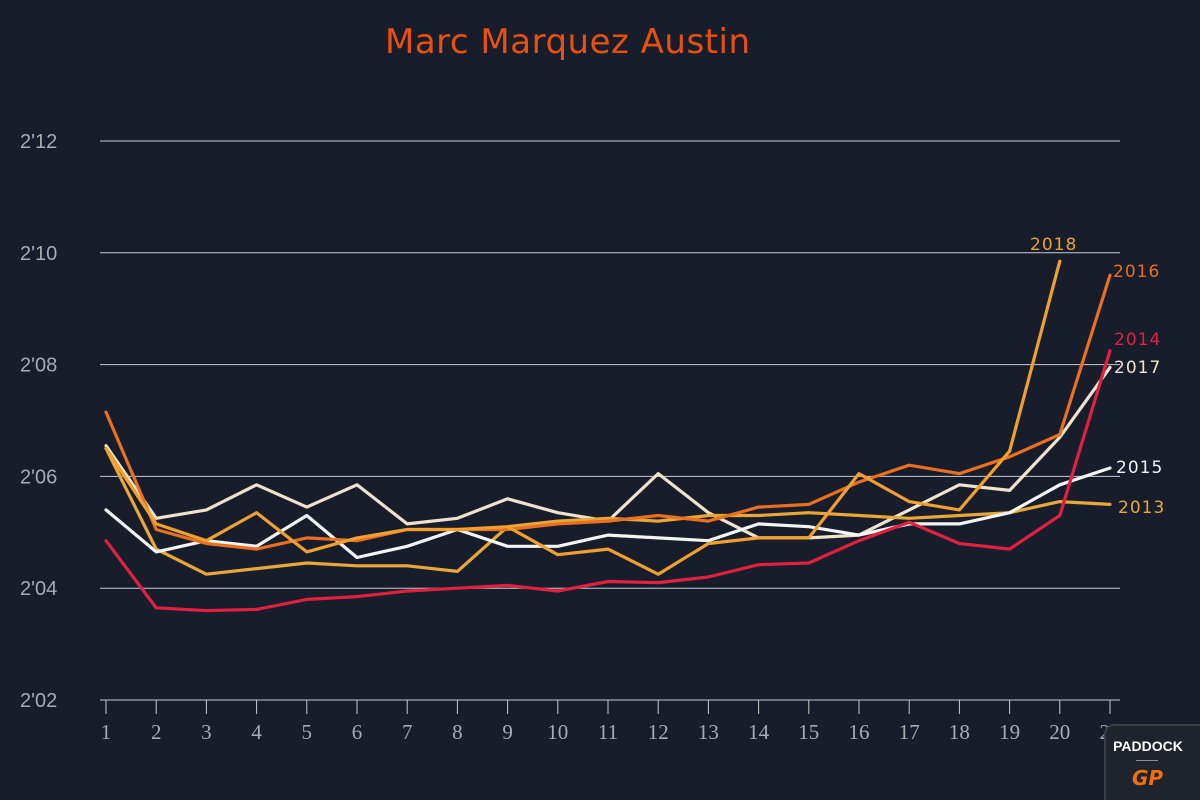 Image resolution: width=1200 pixels, height=800 pixels. I want to click on series-label-2018: 2018, so click(1053, 245).